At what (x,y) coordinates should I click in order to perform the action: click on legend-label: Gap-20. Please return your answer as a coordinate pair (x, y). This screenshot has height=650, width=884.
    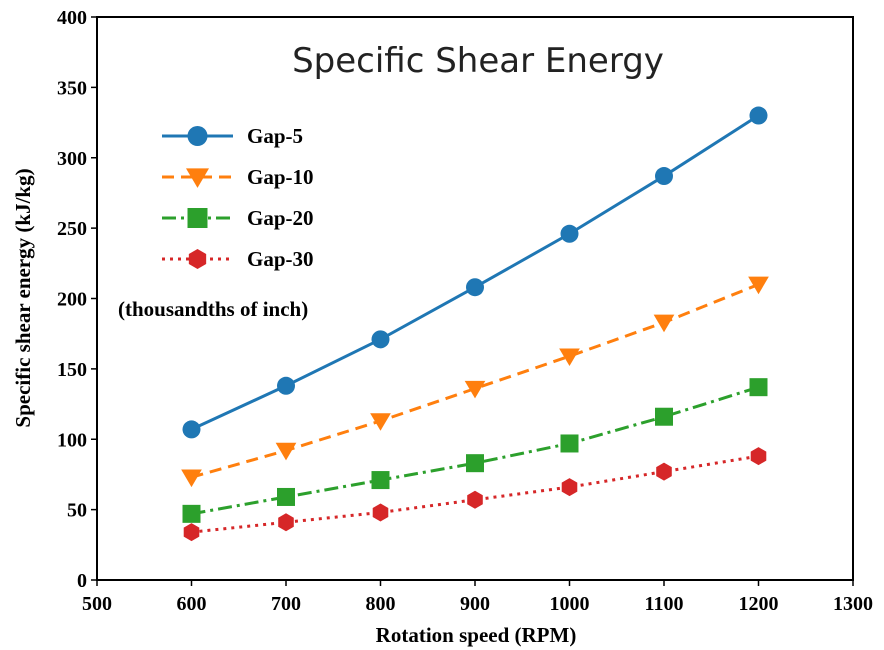
    Looking at the image, I should click on (280, 218).